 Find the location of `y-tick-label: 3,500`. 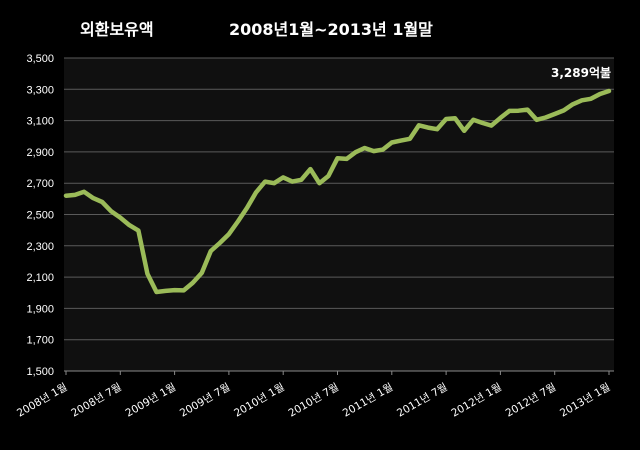

y-tick-label: 3,500 is located at coordinates (40, 59).